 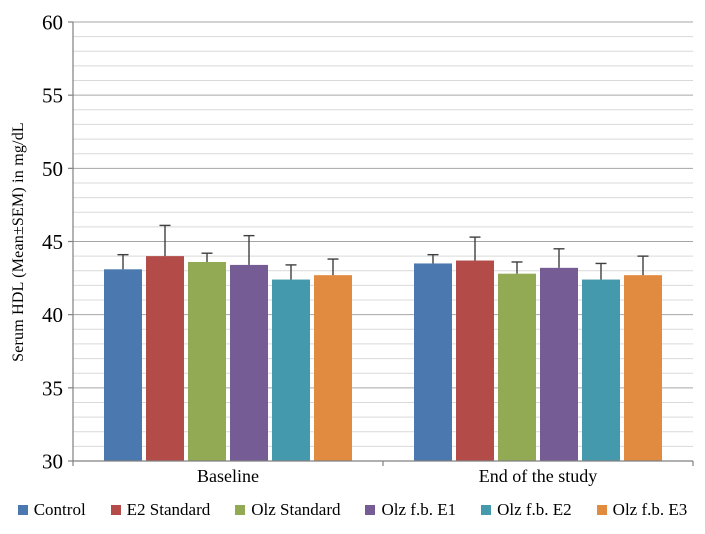 I want to click on bar-e2-standard-baseline, so click(x=165, y=358).